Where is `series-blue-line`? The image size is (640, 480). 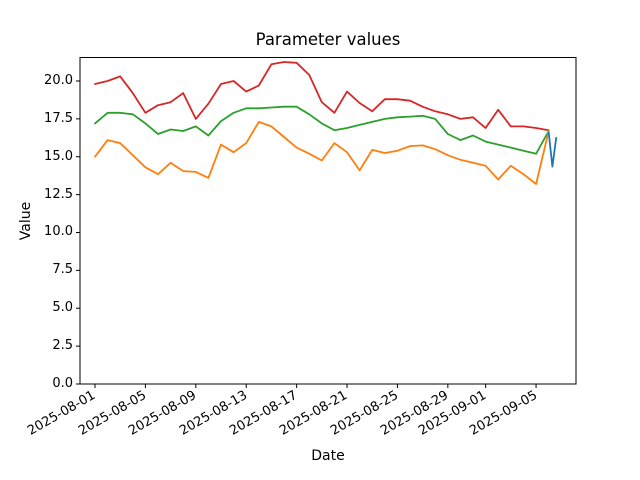
series-blue-line is located at coordinates (552, 149).